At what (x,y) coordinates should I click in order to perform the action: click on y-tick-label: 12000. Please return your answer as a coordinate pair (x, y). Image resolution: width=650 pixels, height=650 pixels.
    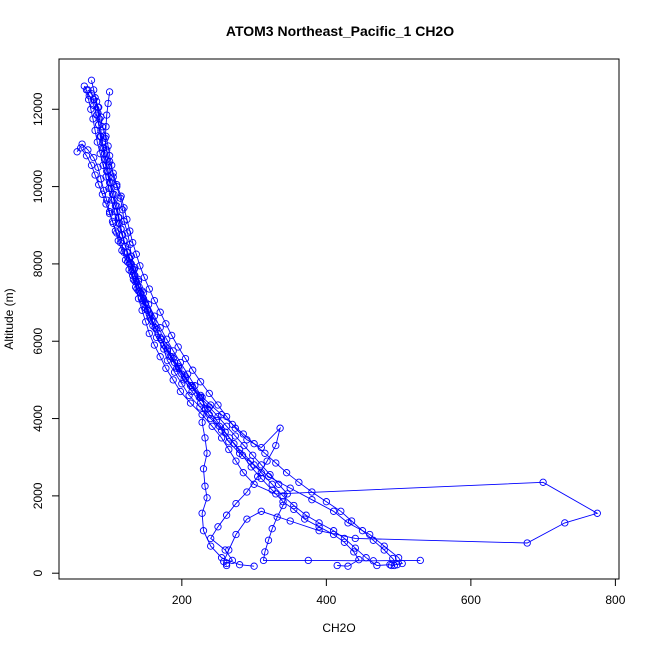
    Looking at the image, I should click on (38, 109).